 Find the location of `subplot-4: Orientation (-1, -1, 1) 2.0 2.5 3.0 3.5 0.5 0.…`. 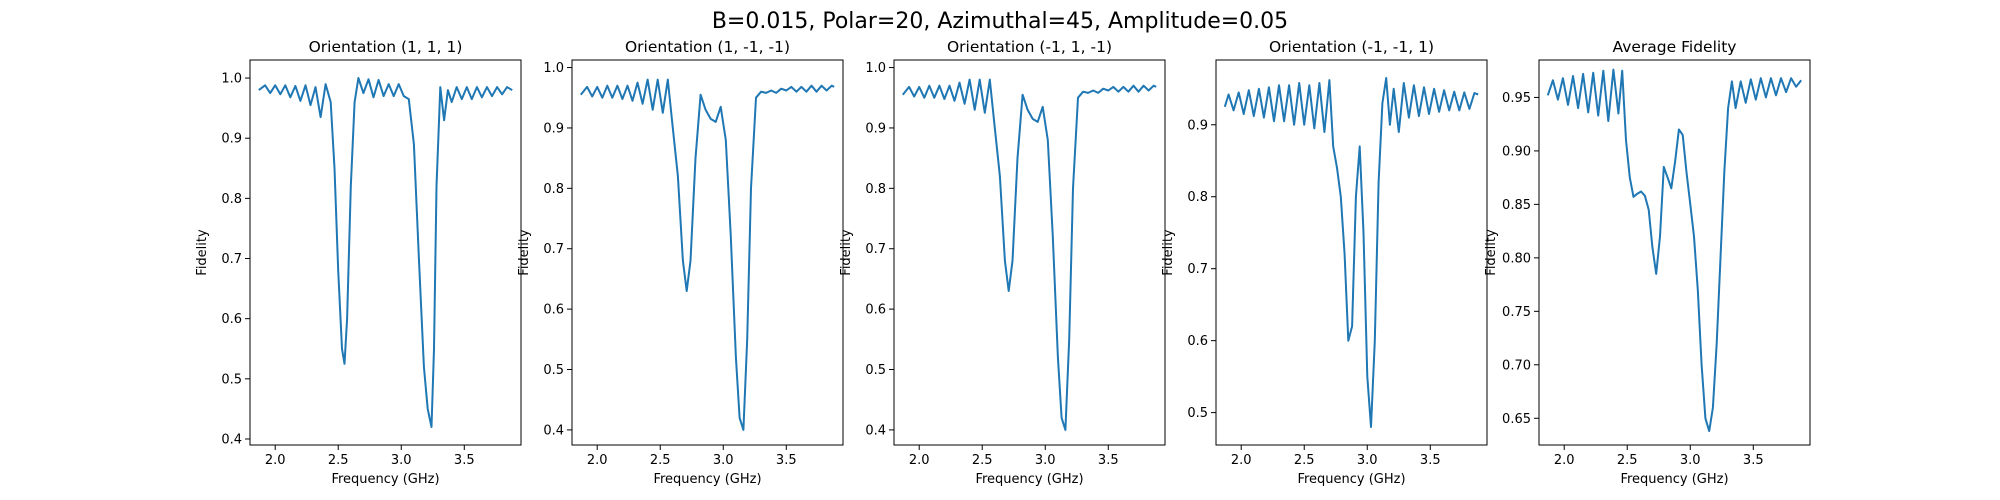

subplot-4: Orientation (-1, -1, 1) 2.0 2.5 3.0 3.5 0.5 0.… is located at coordinates (1324, 262).